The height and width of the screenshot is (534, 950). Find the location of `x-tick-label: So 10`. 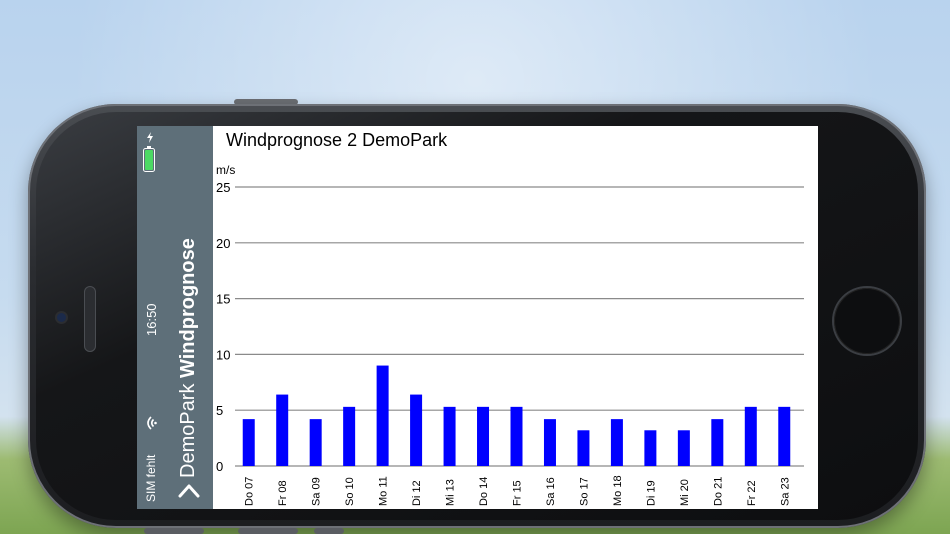

x-tick-label: So 10 is located at coordinates (350, 491).